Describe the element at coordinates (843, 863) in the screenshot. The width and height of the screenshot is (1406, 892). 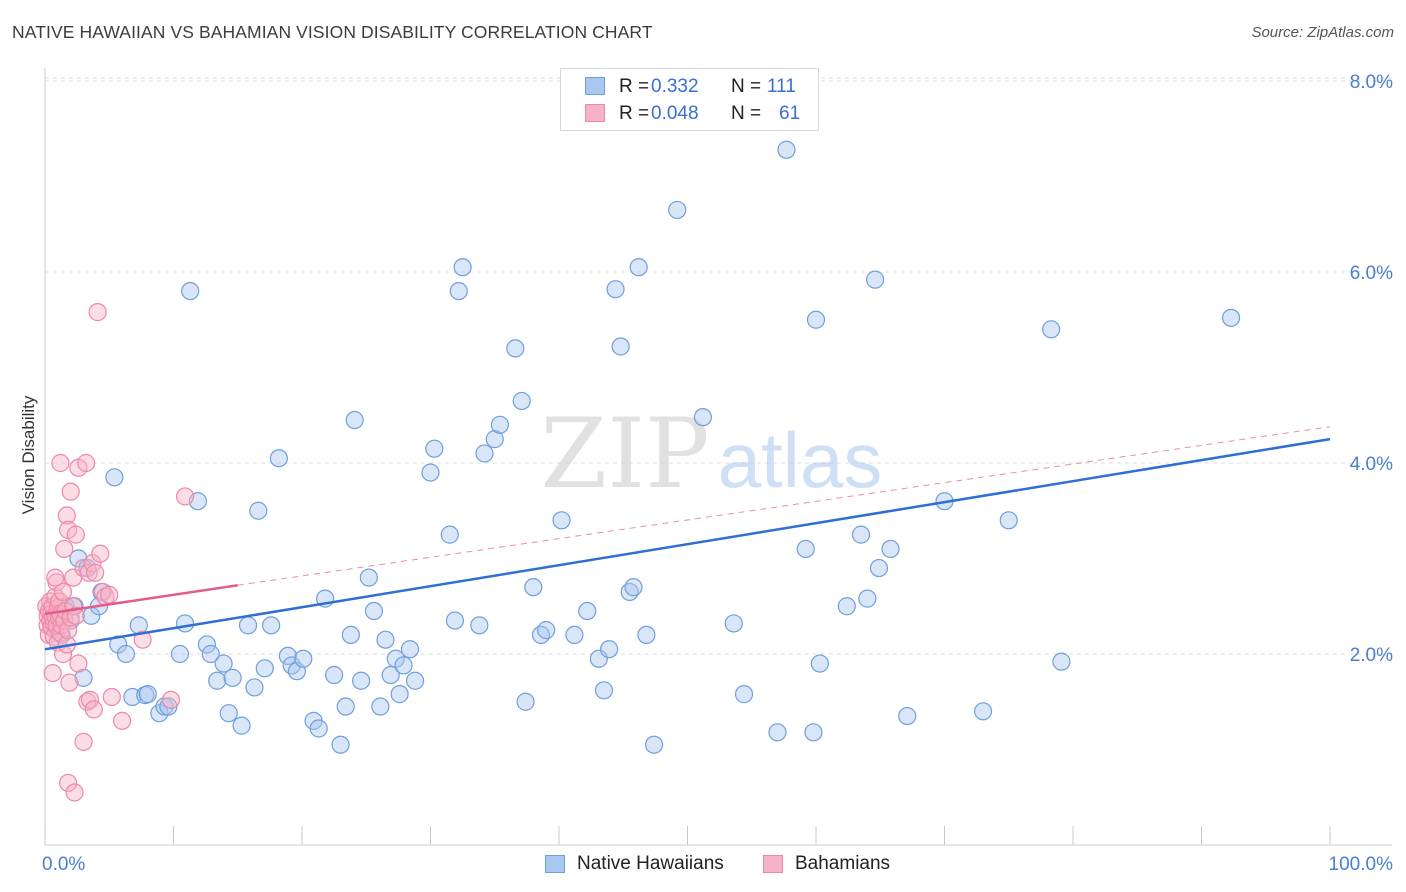
I see `bottom-legend-label: Bahamians` at that location.